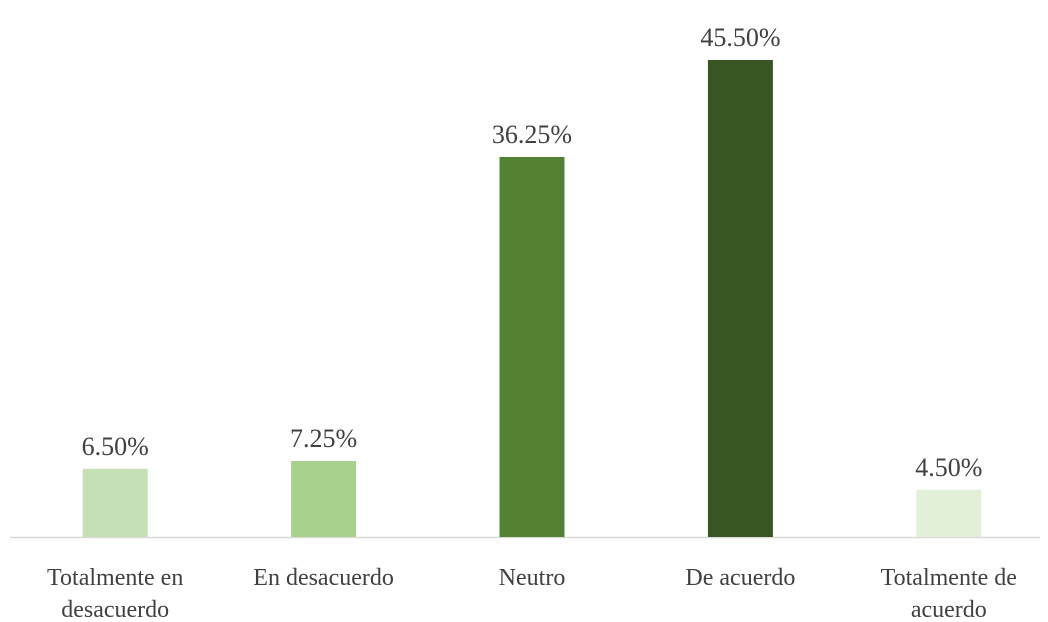 The height and width of the screenshot is (622, 1048). Describe the element at coordinates (740, 578) in the screenshot. I see `x-tick-label: De acuerdo` at that location.